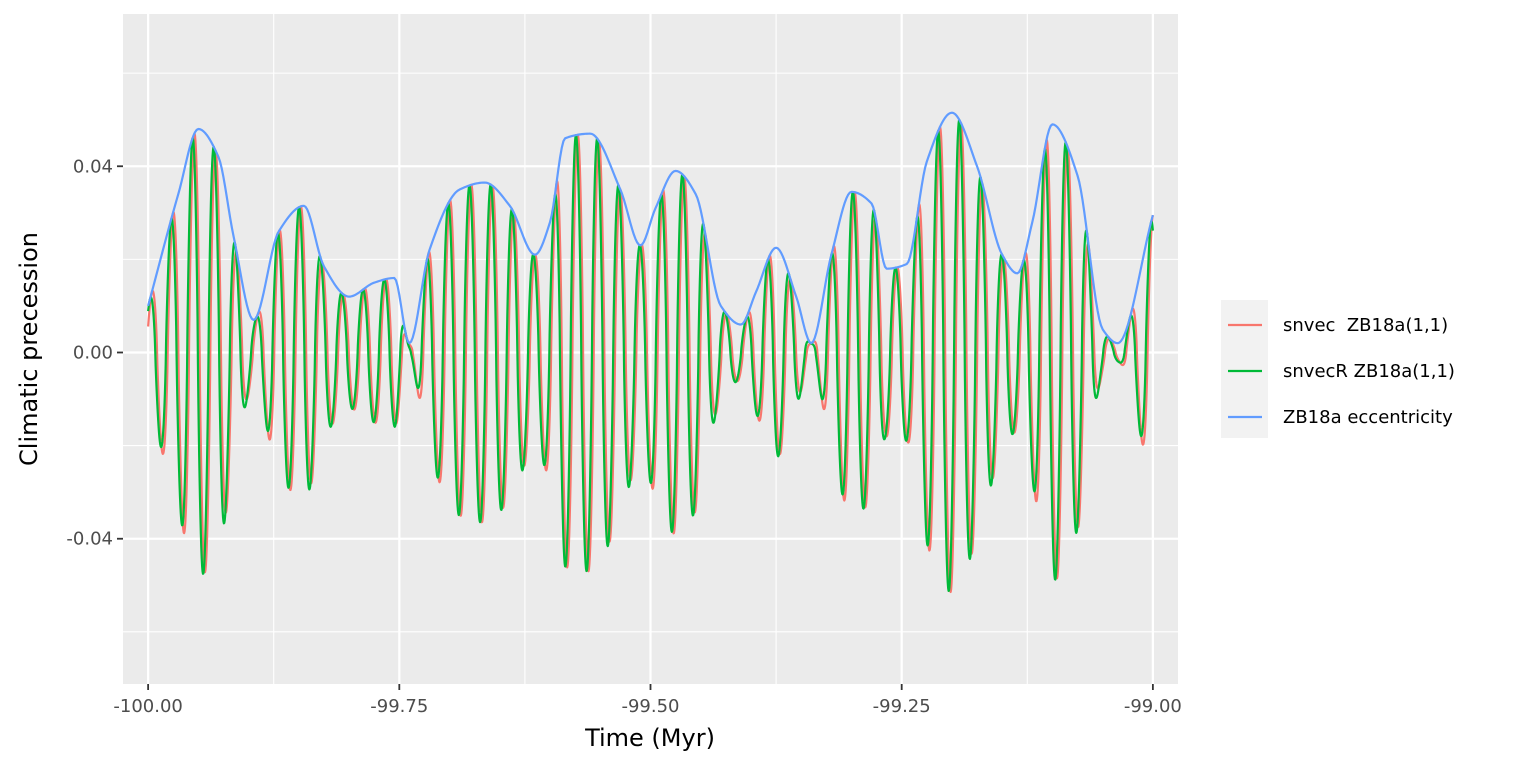  I want to click on x-tick-label: -99.00, so click(1153, 706).